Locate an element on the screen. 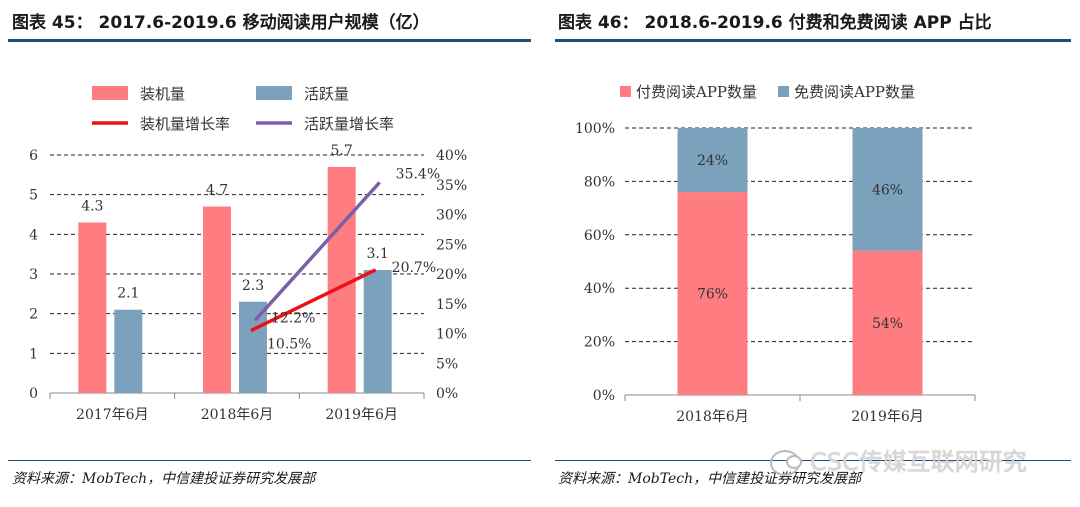 Image resolution: width=1080 pixels, height=507 pixels. segment-value-label: 76% is located at coordinates (712, 295).